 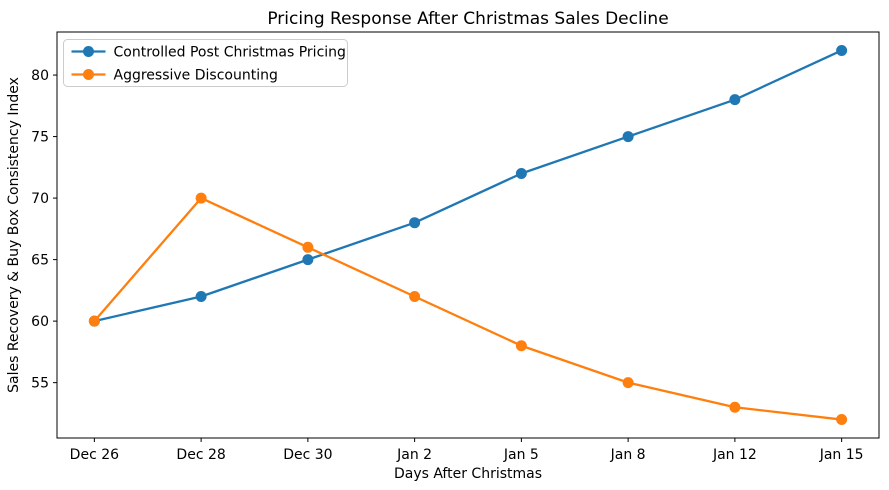 What do you see at coordinates (841, 455) in the screenshot?
I see `x-tick-label: Jan 15` at bounding box center [841, 455].